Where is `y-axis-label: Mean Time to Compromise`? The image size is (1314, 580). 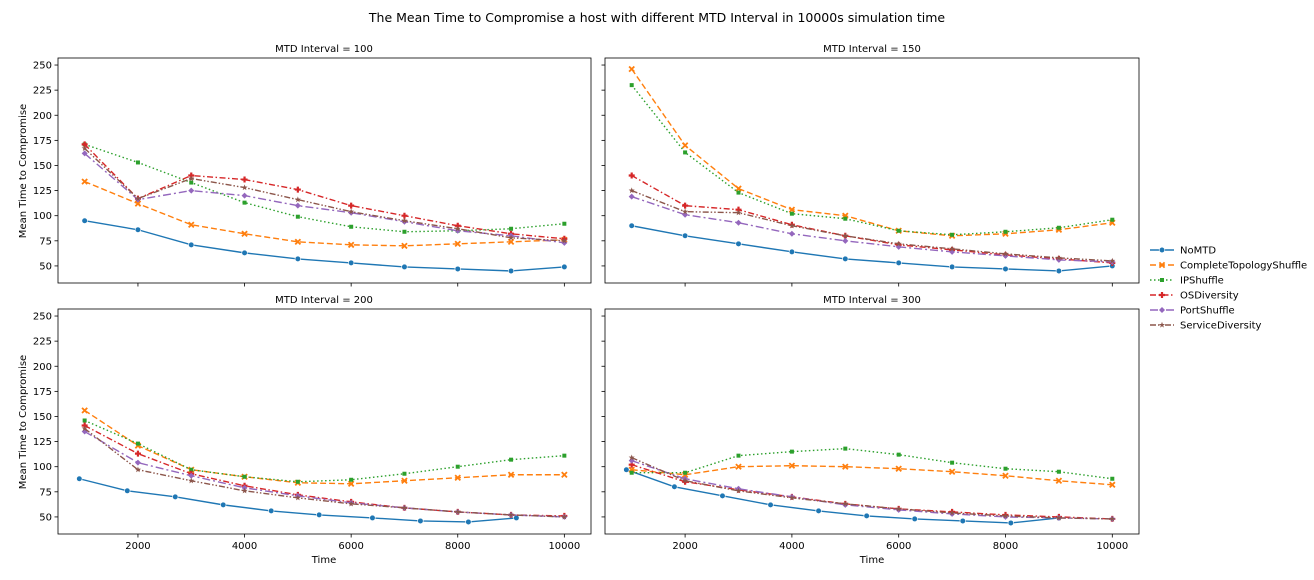
y-axis-label: Mean Time to Compromise is located at coordinates (23, 422).